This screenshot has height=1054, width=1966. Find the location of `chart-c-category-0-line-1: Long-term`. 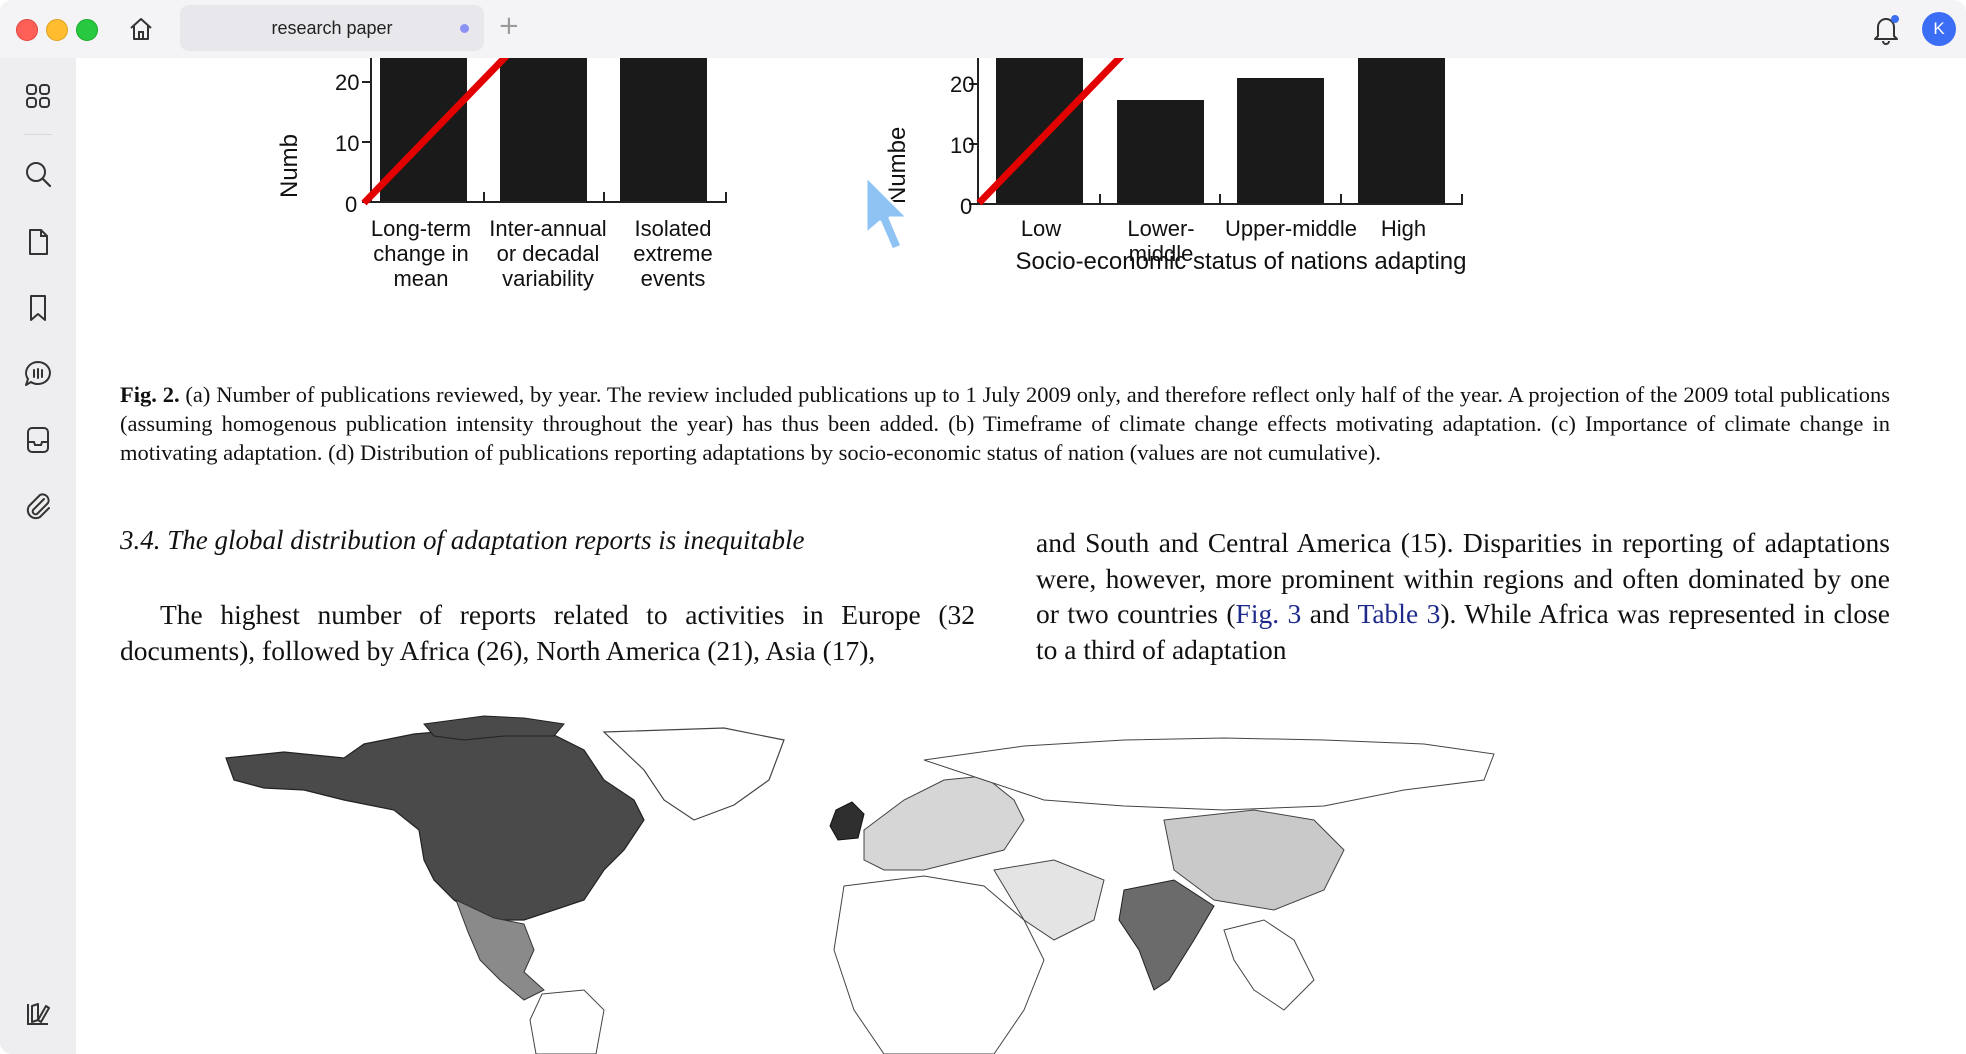

chart-c-category-0-line-1: Long-term is located at coordinates (421, 228).